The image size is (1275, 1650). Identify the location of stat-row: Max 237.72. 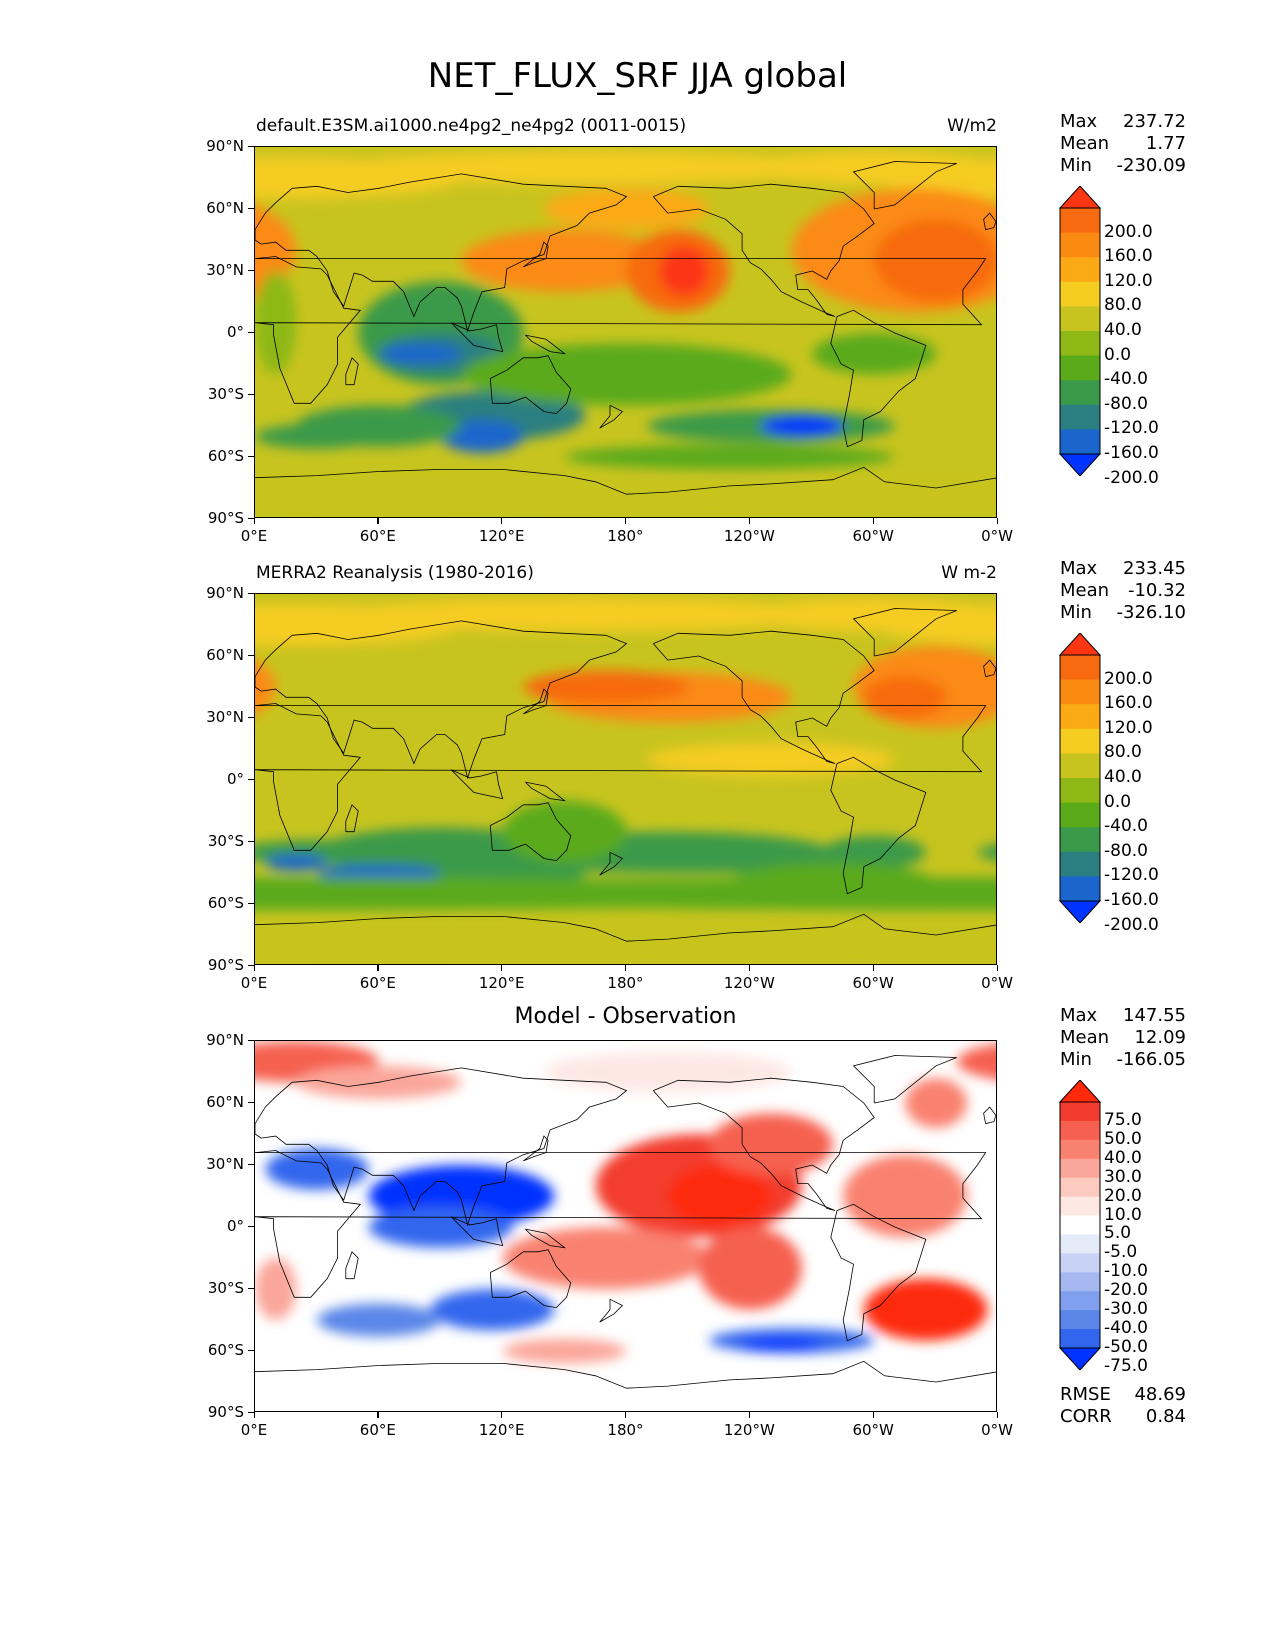
(1123, 122).